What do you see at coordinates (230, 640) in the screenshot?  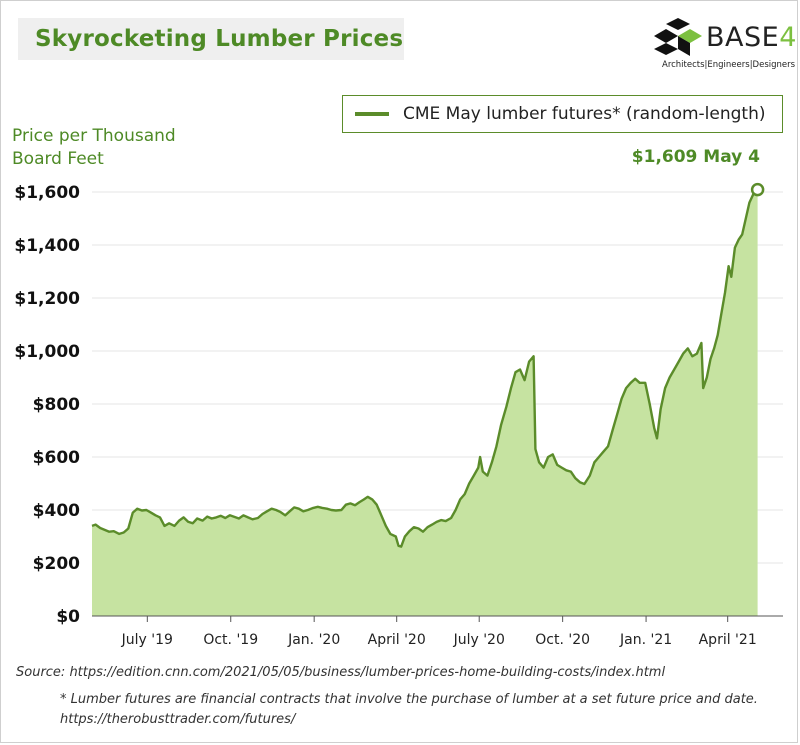 I see `x-tick-label: Oct. '19` at bounding box center [230, 640].